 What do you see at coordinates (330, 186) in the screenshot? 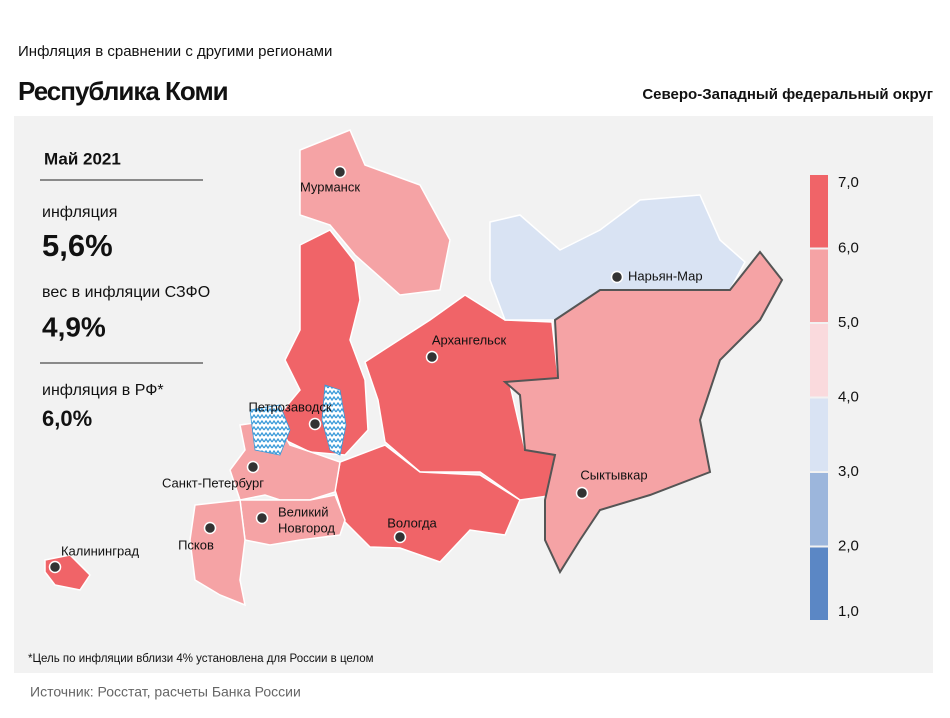
I see `city-label: Мурманск` at bounding box center [330, 186].